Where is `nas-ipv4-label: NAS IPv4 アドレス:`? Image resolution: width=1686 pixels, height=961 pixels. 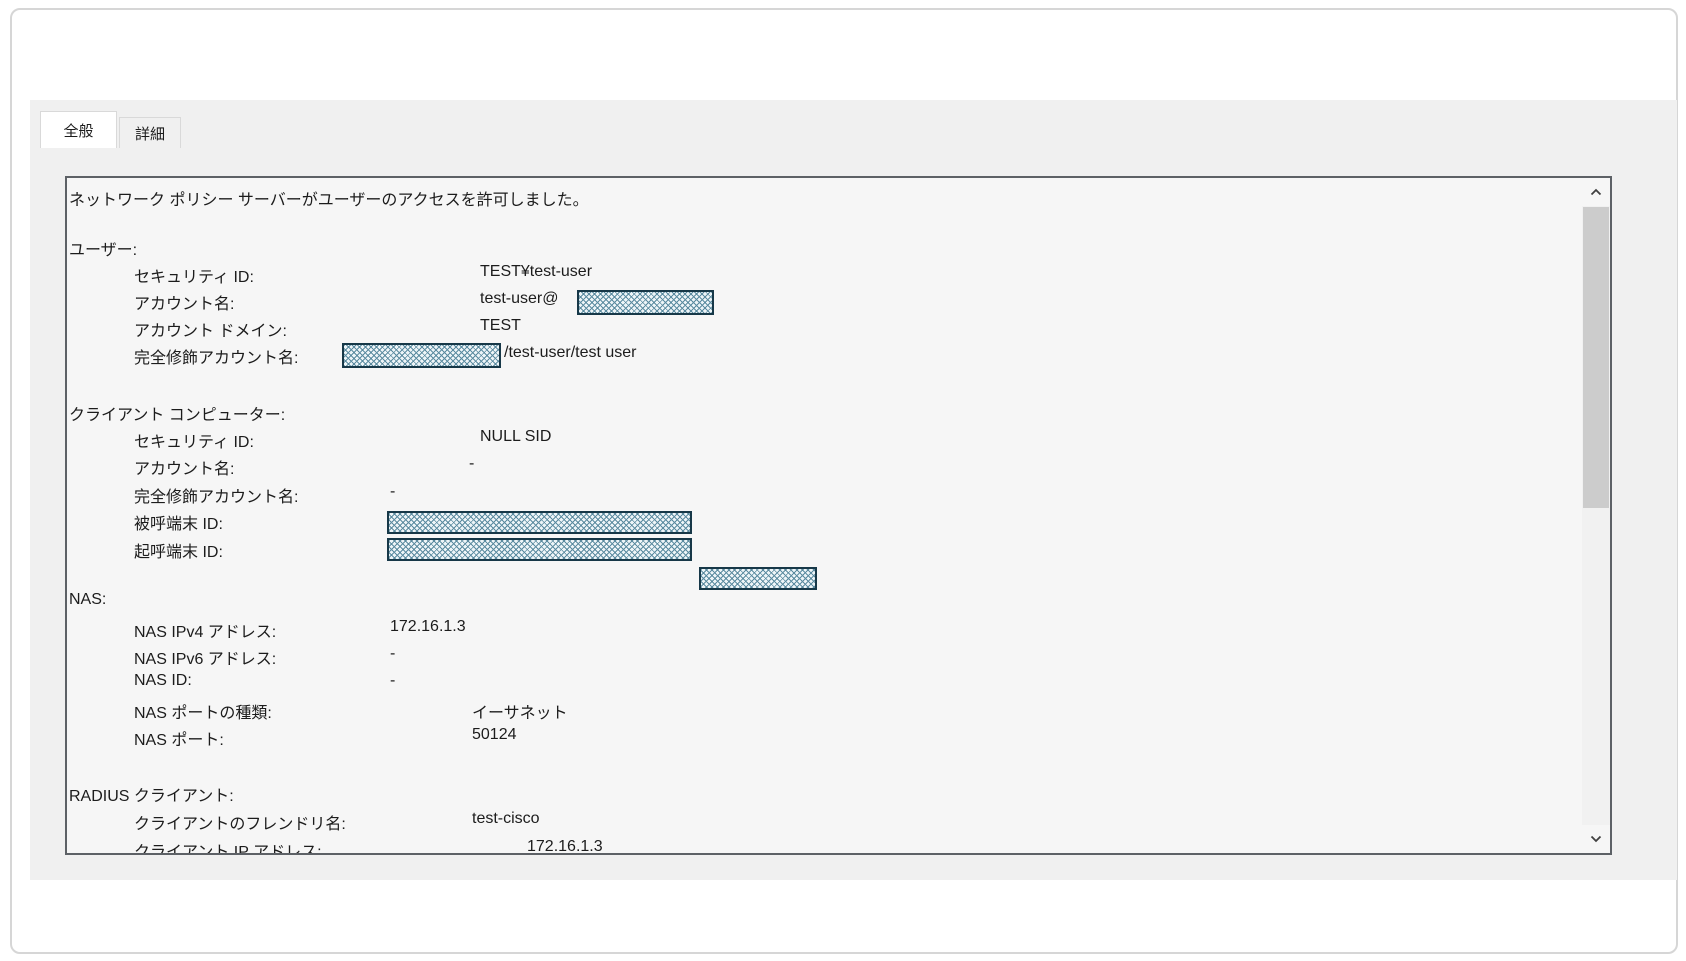 nas-ipv4-label: NAS IPv4 アドレス: is located at coordinates (205, 632).